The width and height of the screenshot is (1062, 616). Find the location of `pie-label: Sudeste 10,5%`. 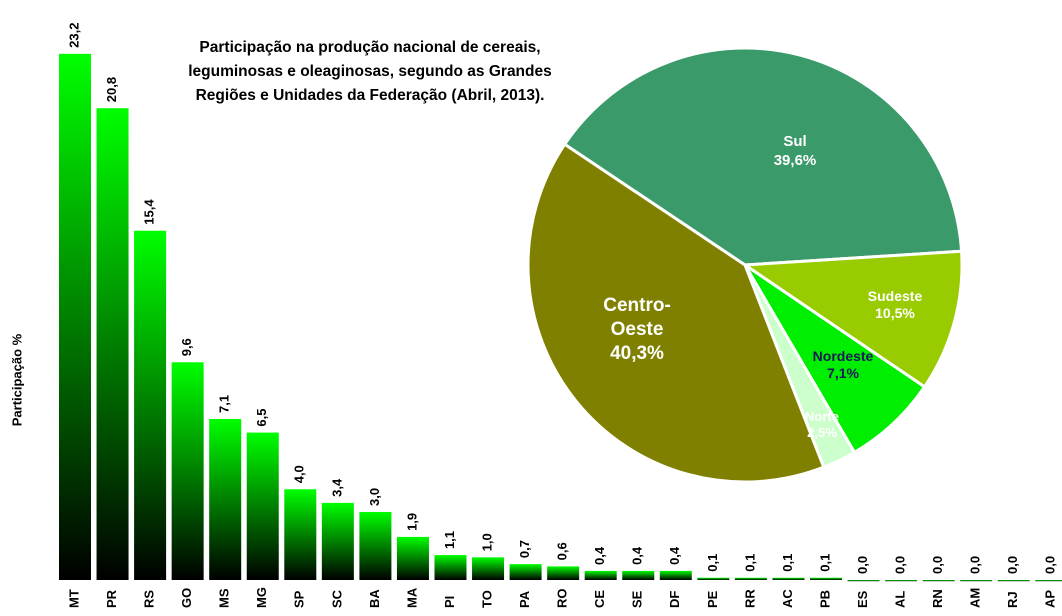

pie-label: Sudeste 10,5% is located at coordinates (895, 305).